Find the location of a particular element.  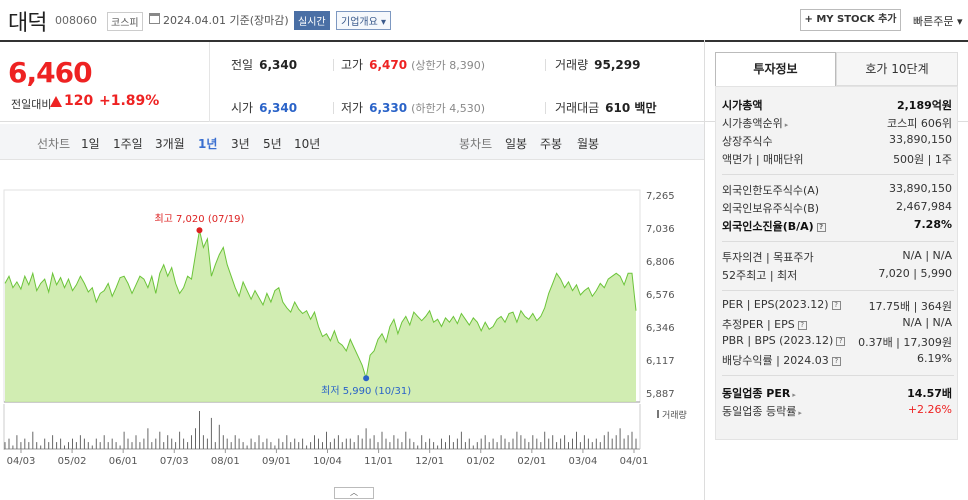

trade-value-label: 거래대금 is located at coordinates (577, 108).